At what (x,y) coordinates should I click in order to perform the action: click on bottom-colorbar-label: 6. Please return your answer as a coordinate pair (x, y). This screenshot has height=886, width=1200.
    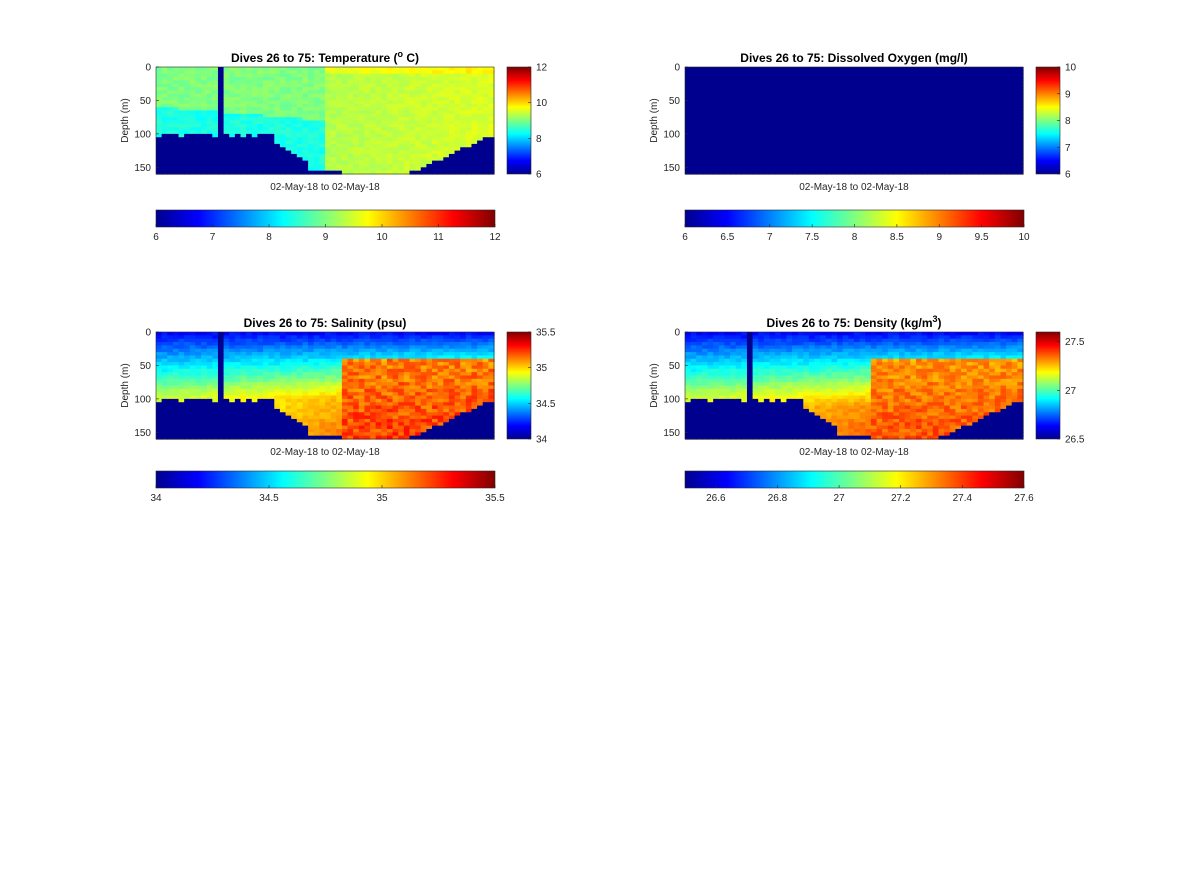
    Looking at the image, I should click on (685, 237).